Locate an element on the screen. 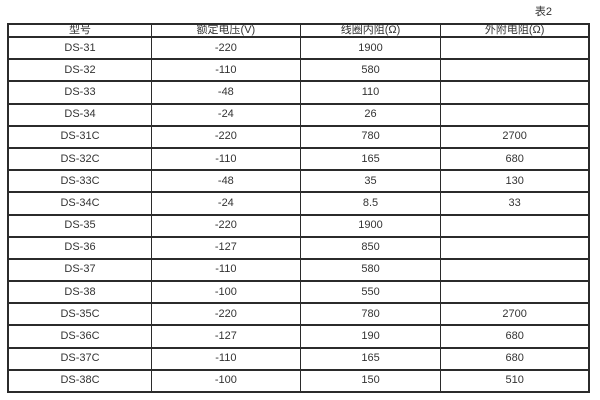 The height and width of the screenshot is (400, 600). table-cell: DS-36C is located at coordinates (79, 336).